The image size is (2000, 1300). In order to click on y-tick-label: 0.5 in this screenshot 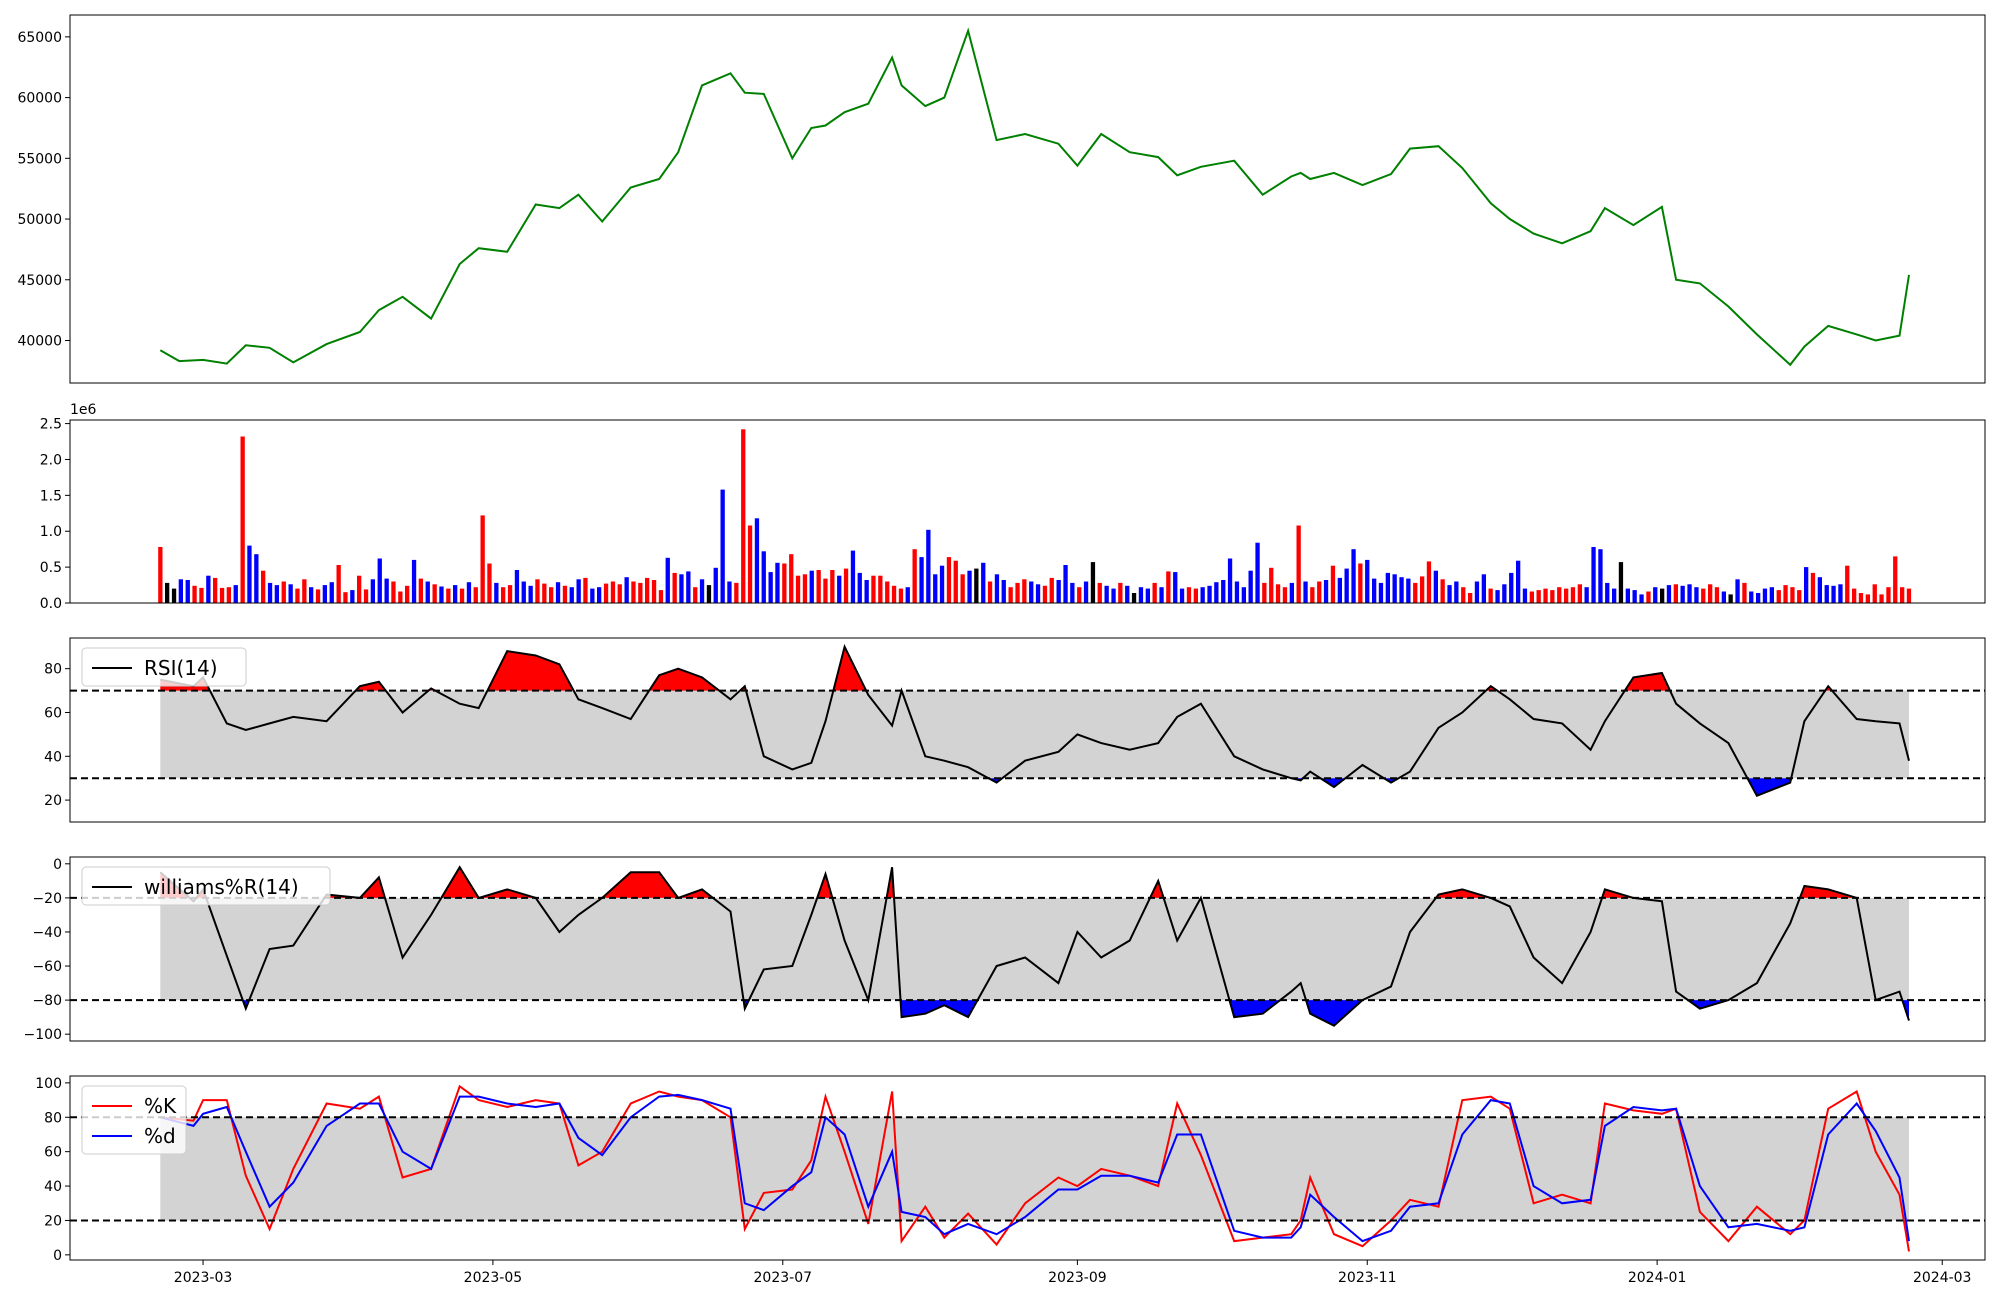, I will do `click(51, 568)`.